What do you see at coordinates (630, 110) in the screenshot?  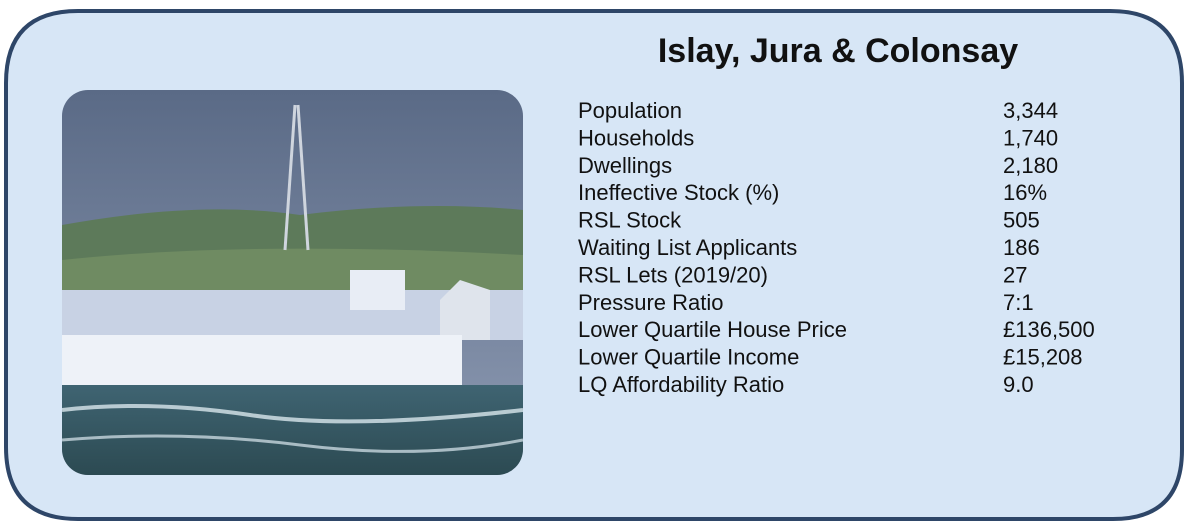 I see `row-label: Population` at bounding box center [630, 110].